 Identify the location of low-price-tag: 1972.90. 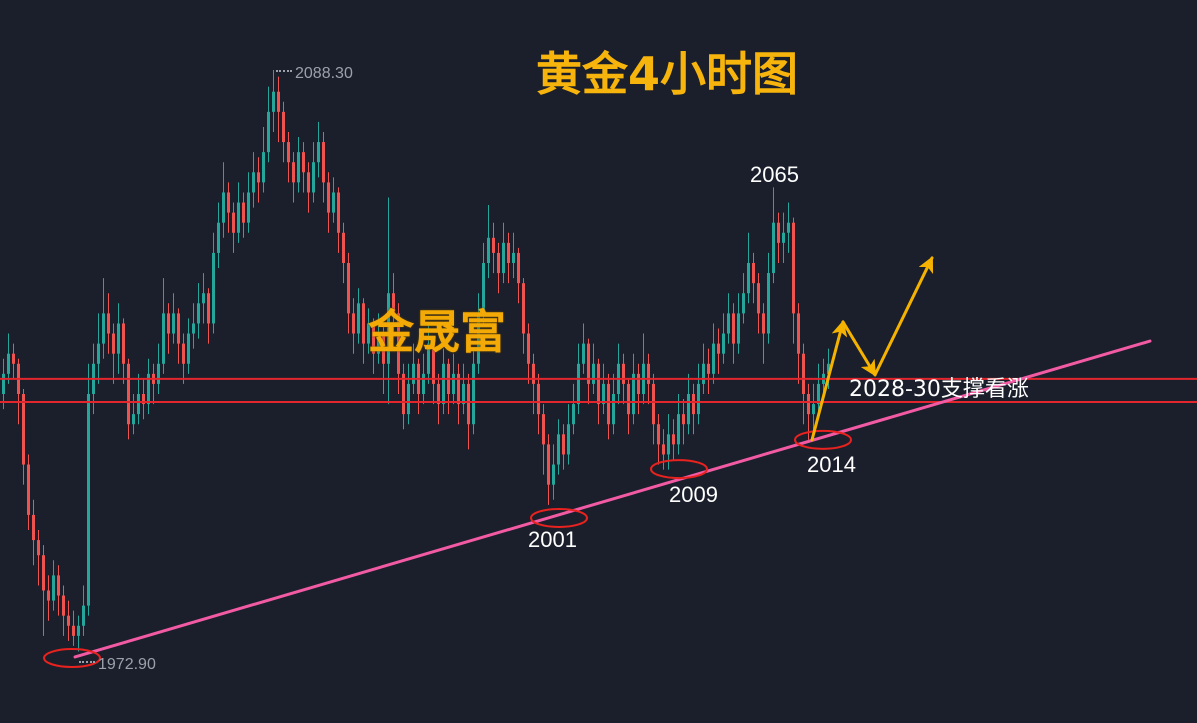
(117, 665).